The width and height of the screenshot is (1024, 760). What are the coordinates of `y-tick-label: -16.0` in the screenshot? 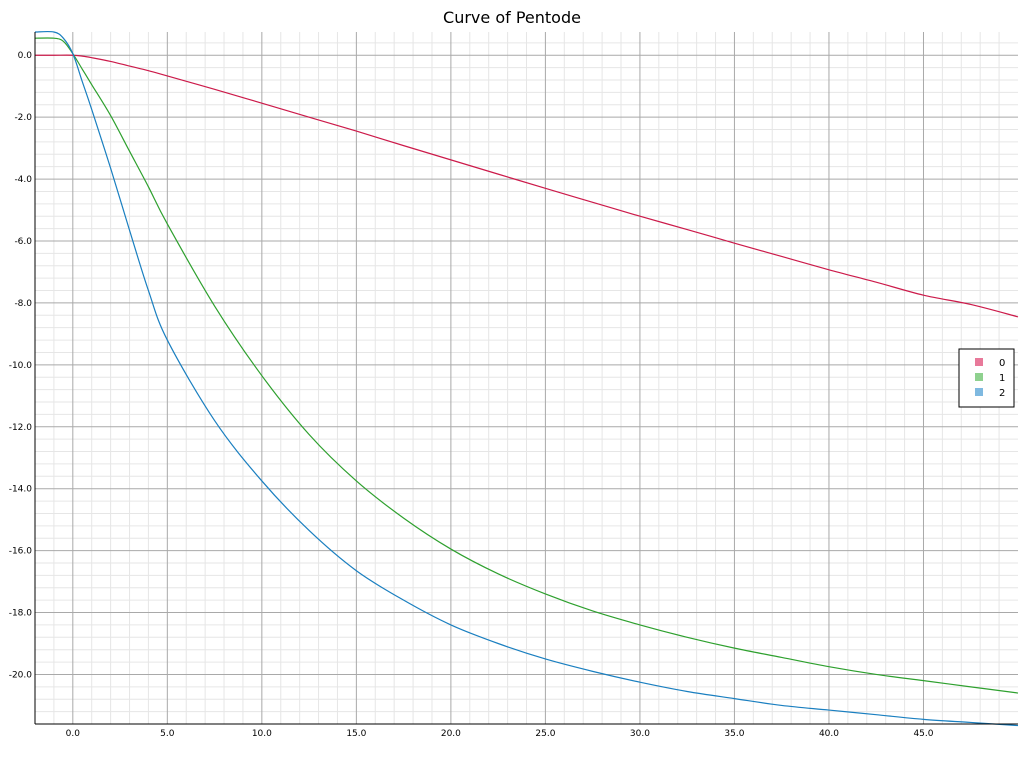 It's located at (21, 552).